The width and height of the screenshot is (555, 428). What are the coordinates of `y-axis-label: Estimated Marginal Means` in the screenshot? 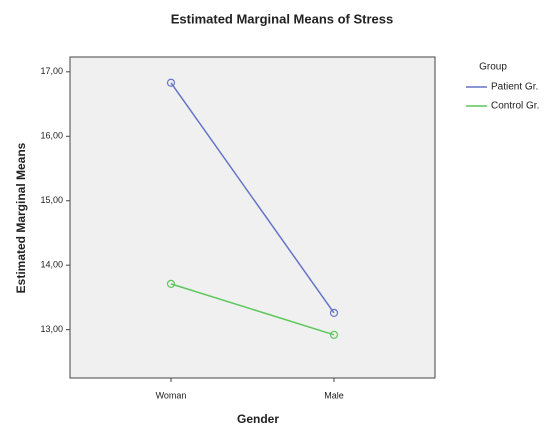 It's located at (21, 217).